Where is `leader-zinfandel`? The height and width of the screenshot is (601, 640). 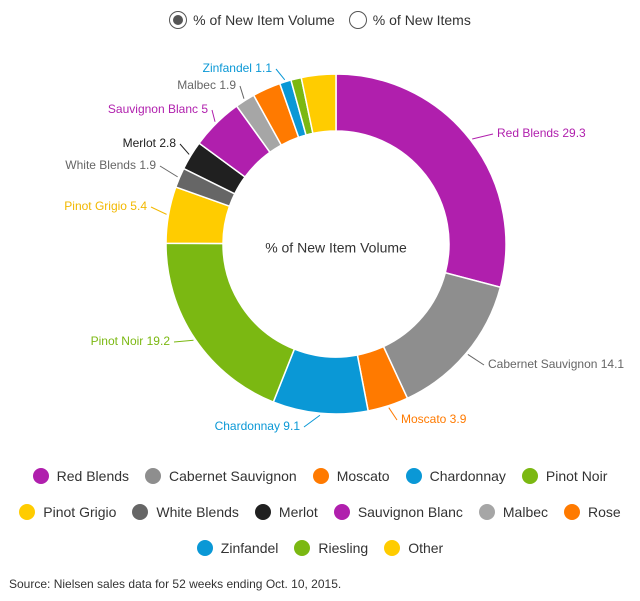
leader-zinfandel is located at coordinates (280, 74).